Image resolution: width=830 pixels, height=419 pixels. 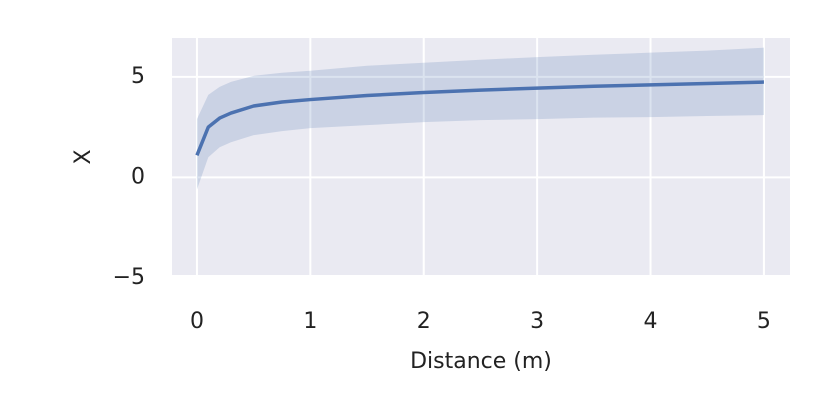 What do you see at coordinates (764, 321) in the screenshot?
I see `x-tick-label: 5` at bounding box center [764, 321].